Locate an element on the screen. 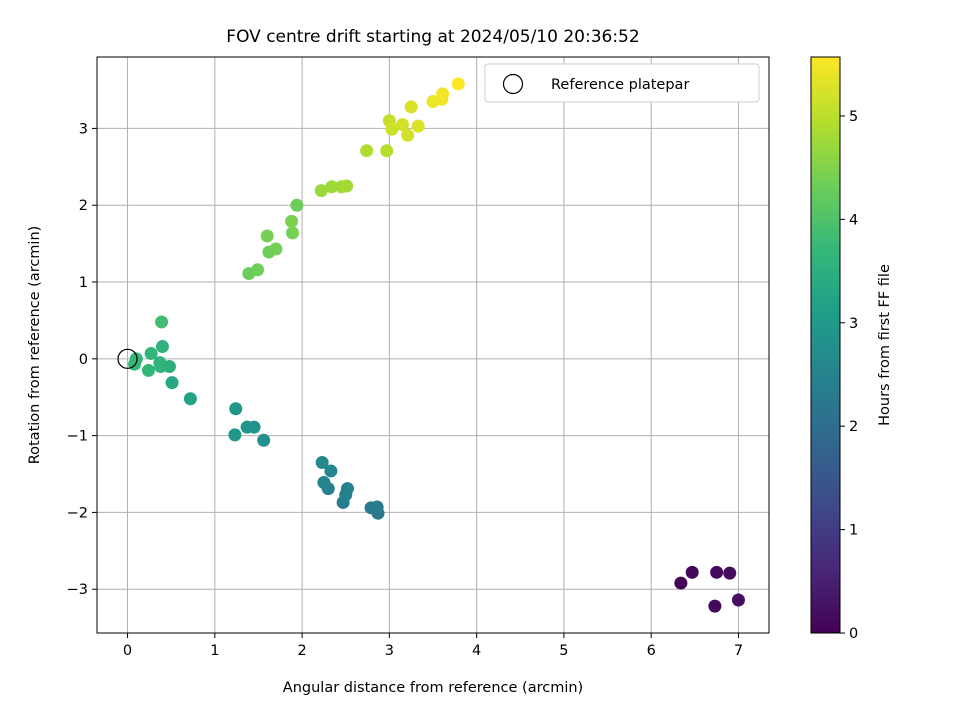  x-tick-label: 6 is located at coordinates (651, 651).